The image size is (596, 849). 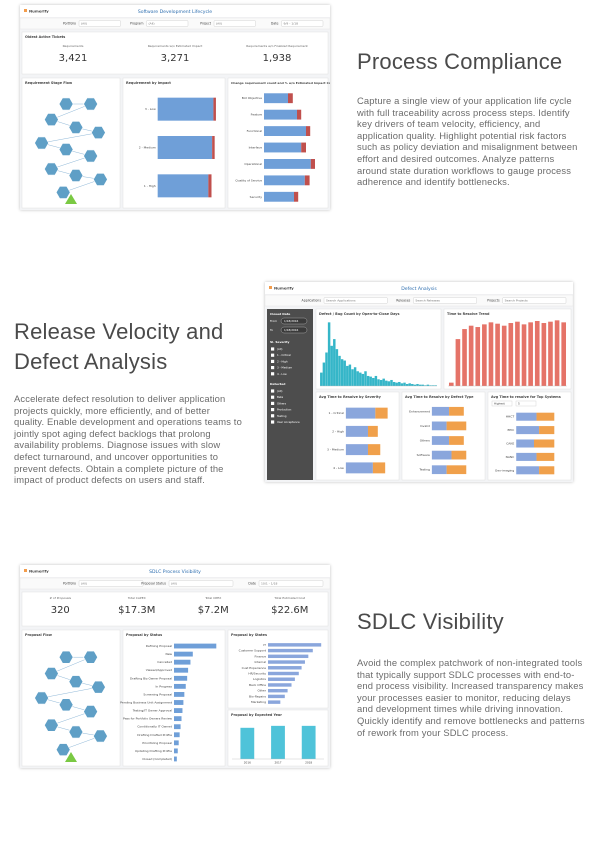 What do you see at coordinates (175, 609) in the screenshot?
I see `kpi-card` at bounding box center [175, 609].